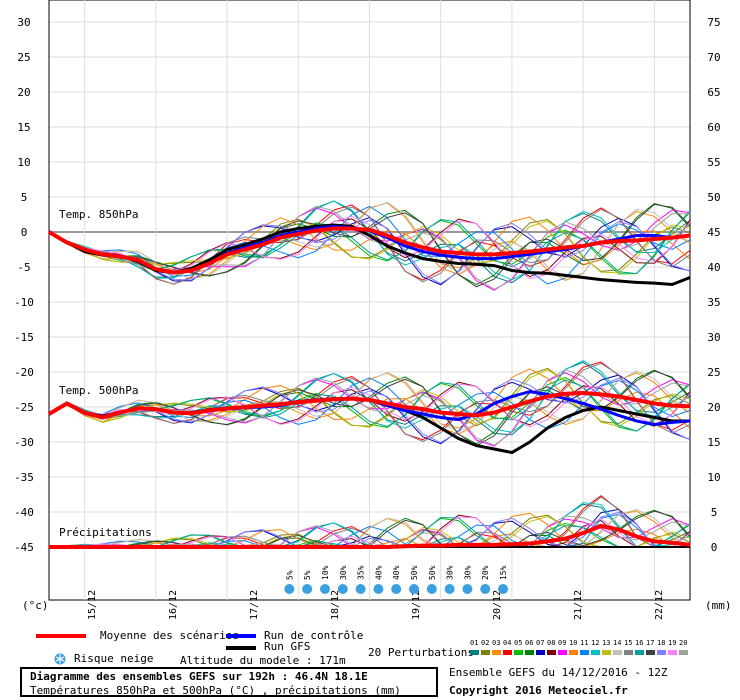 The height and width of the screenshot is (700, 740). Describe the element at coordinates (254, 605) in the screenshot. I see `date-tick-label: 17/12` at that location.